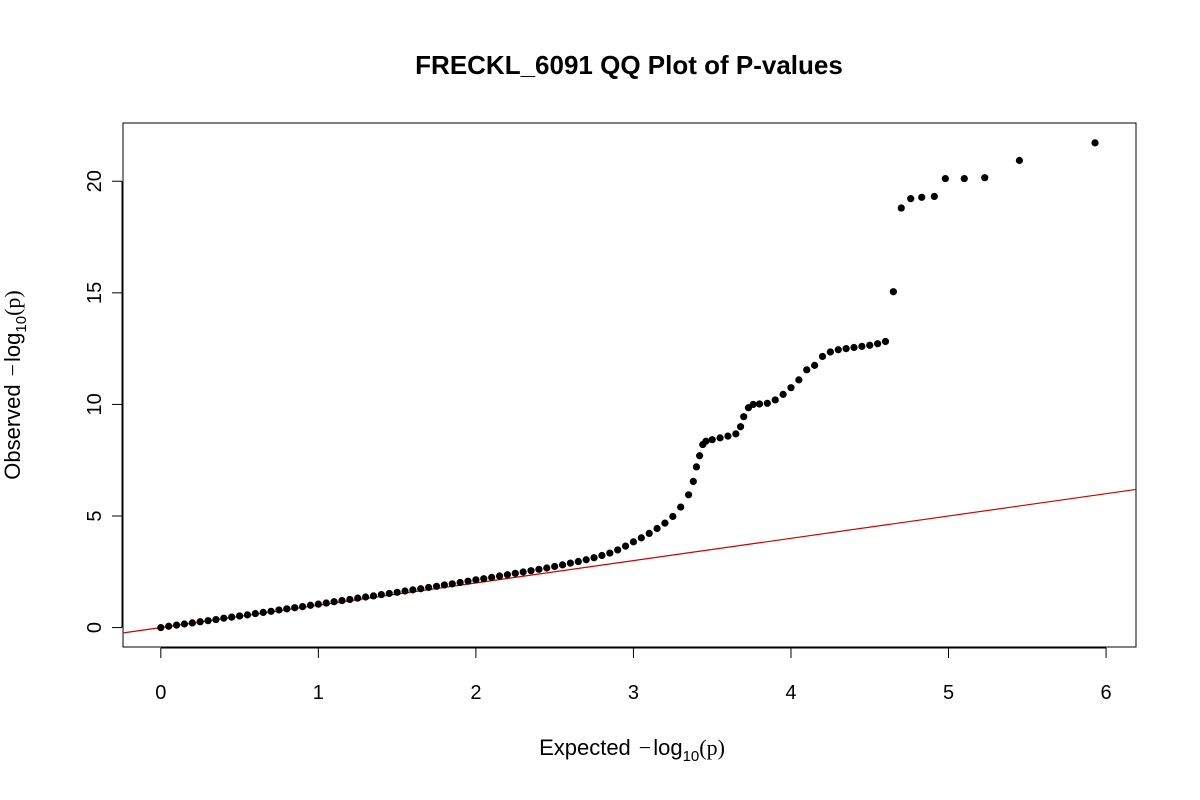  Describe the element at coordinates (645, 747) in the screenshot. I see `x-axis-label-minus: −` at that location.